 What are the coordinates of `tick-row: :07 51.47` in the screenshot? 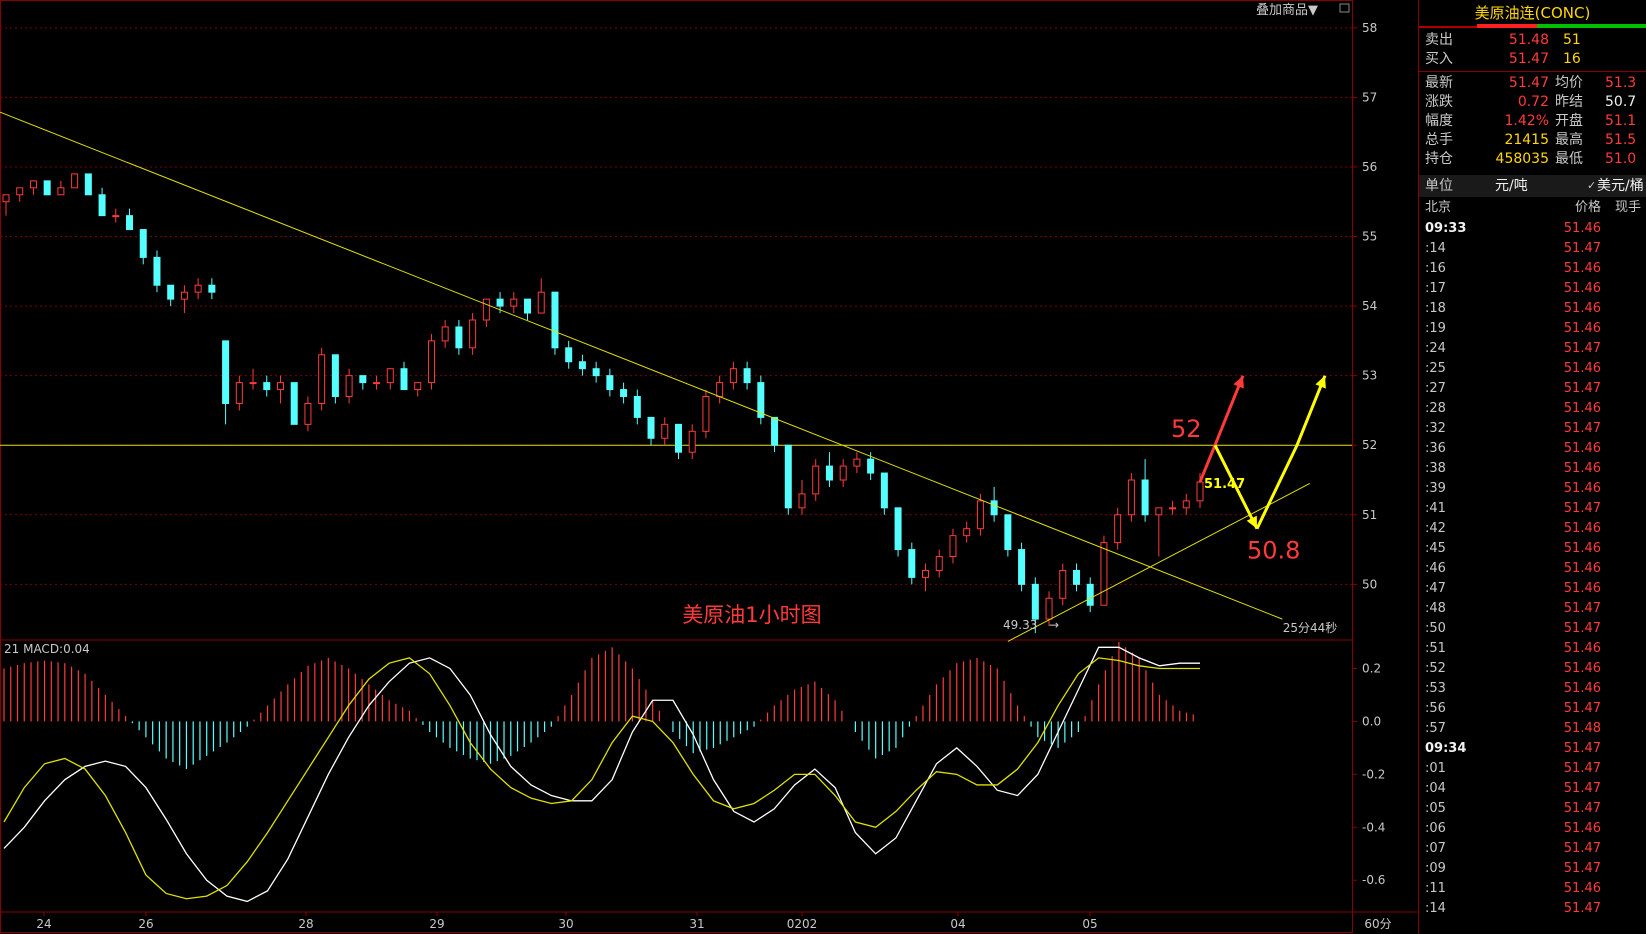 It's located at (1532, 849).